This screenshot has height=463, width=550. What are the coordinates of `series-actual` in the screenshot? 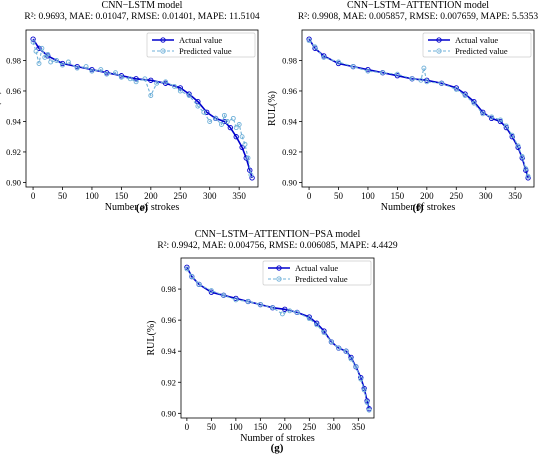 It's located at (278, 338).